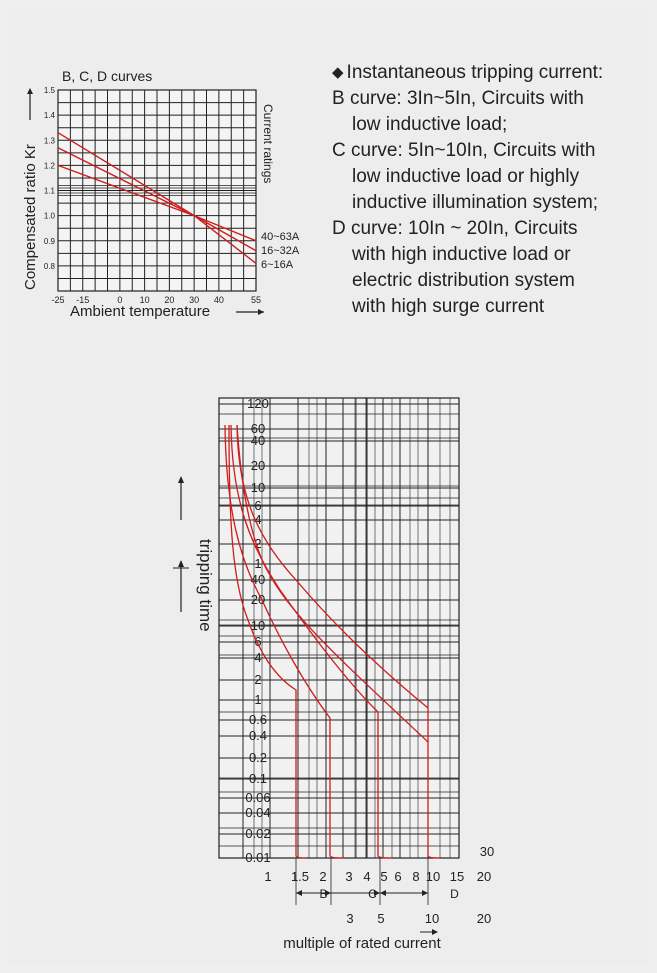  I want to click on d-curve-line: D curve: 10In ~ 20In, Circuits, so click(455, 228).